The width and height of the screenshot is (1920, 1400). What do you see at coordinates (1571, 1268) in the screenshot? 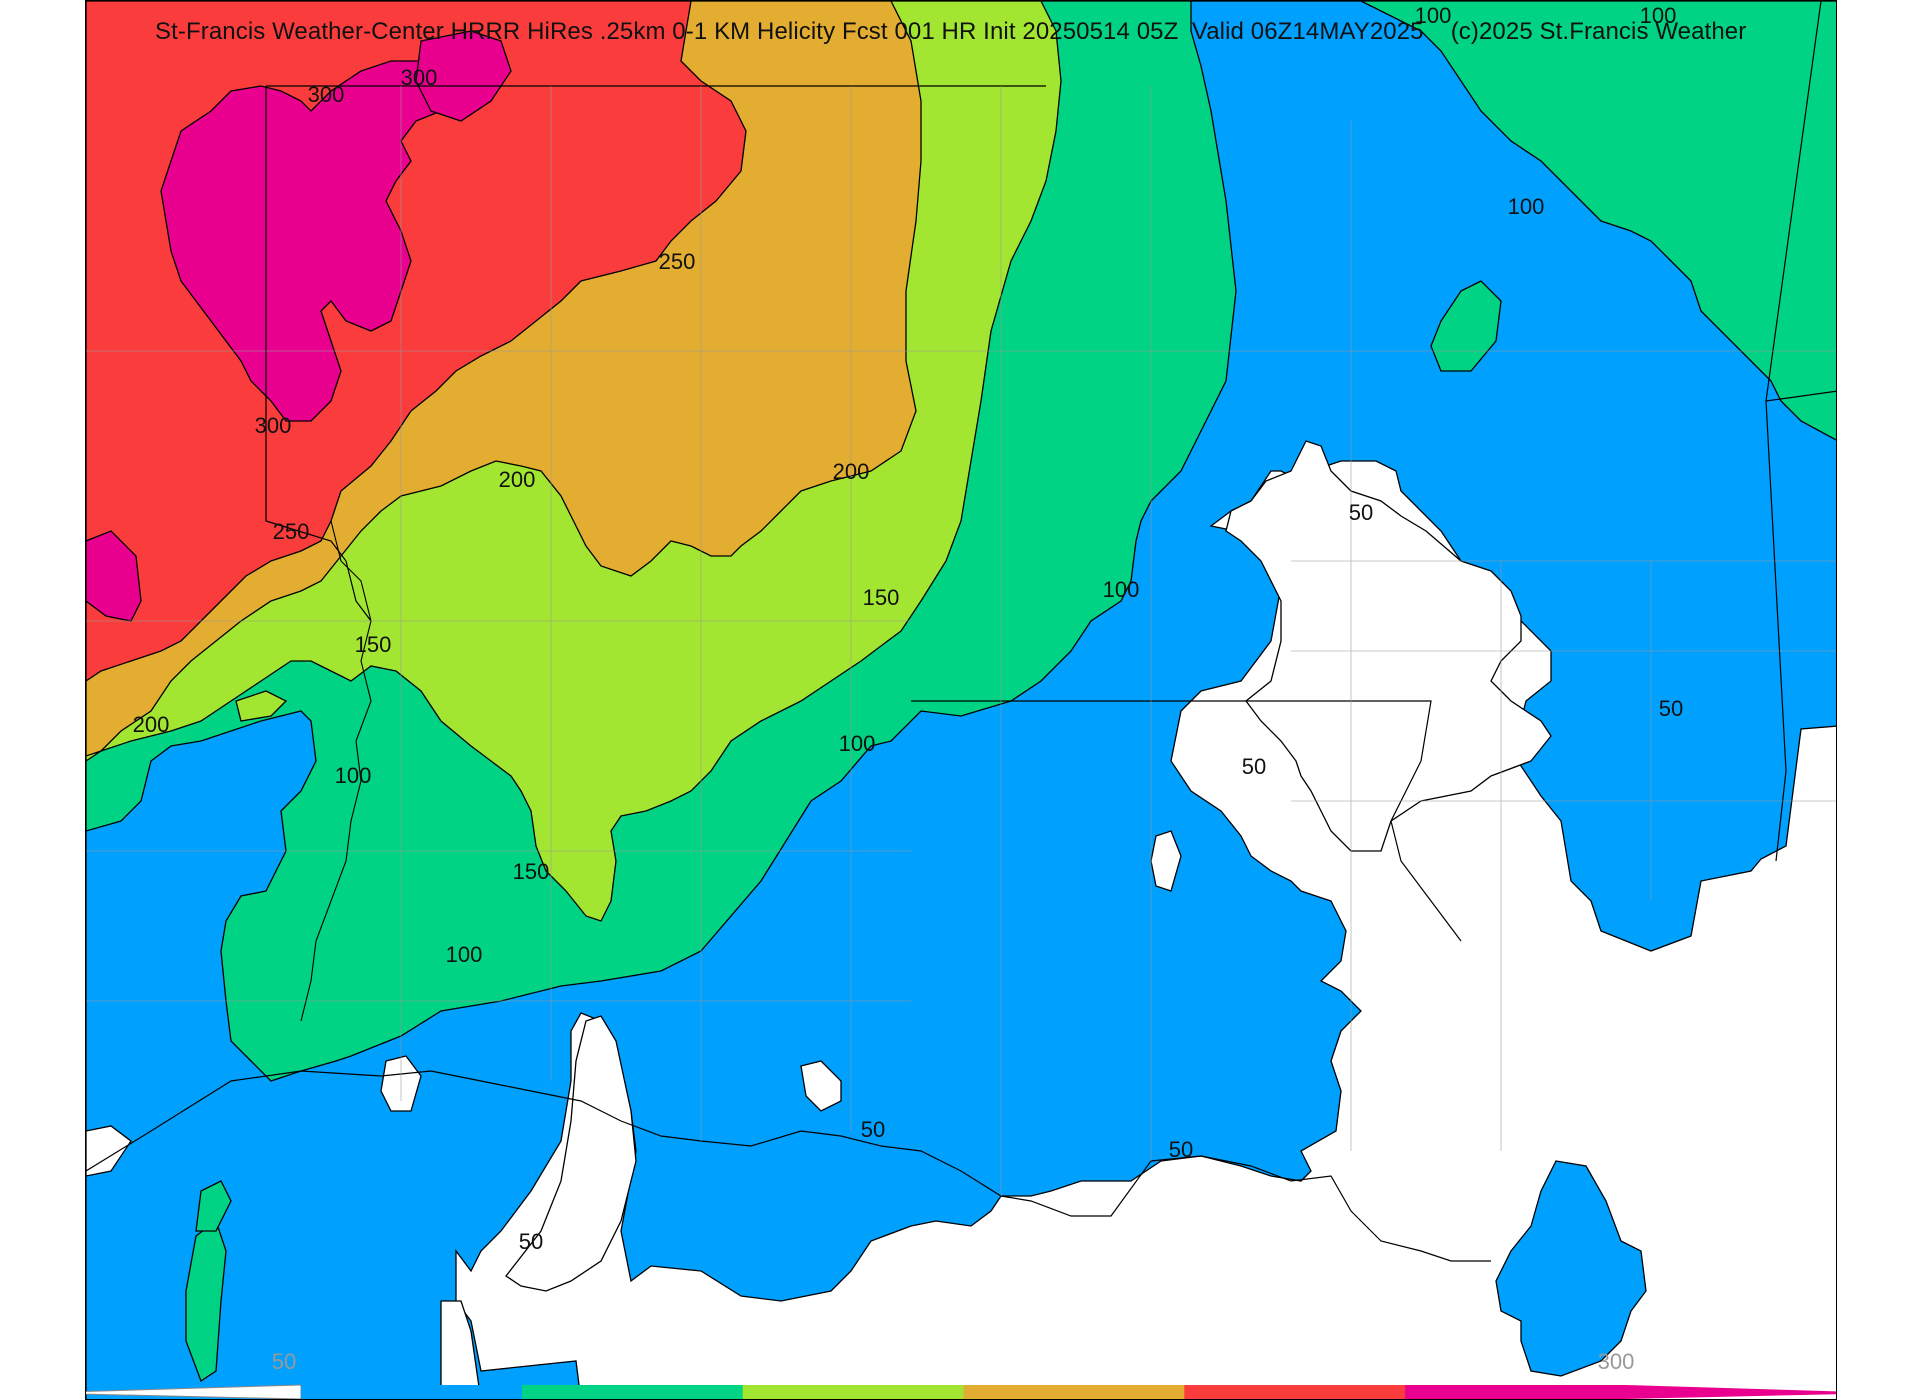
I see `contour-50-100-island` at bounding box center [1571, 1268].